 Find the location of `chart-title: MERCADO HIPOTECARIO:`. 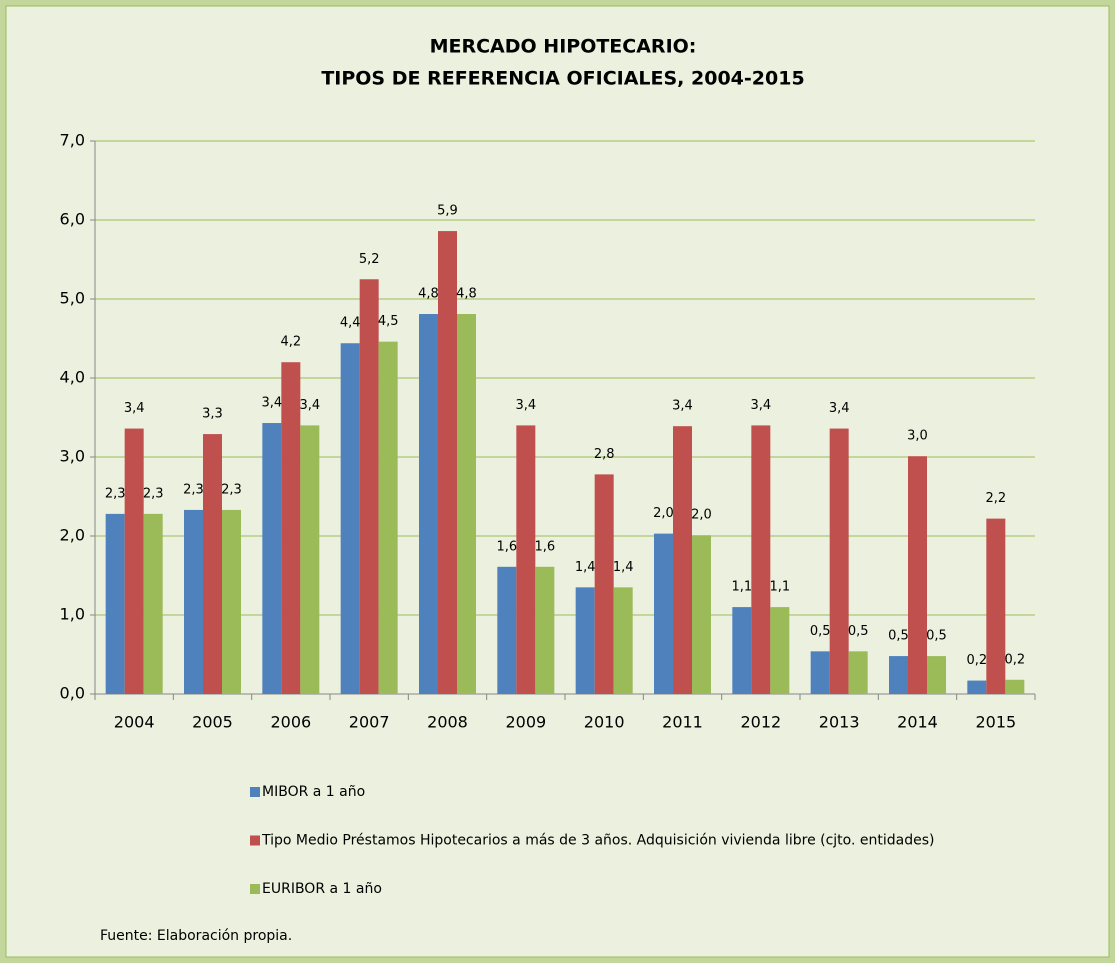

chart-title: MERCADO HIPOTECARIO: is located at coordinates (563, 47).